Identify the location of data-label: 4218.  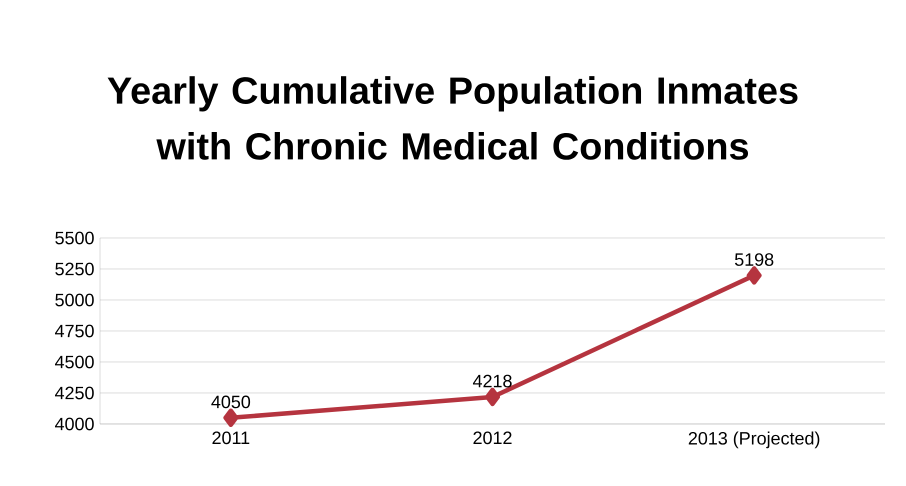
(492, 381).